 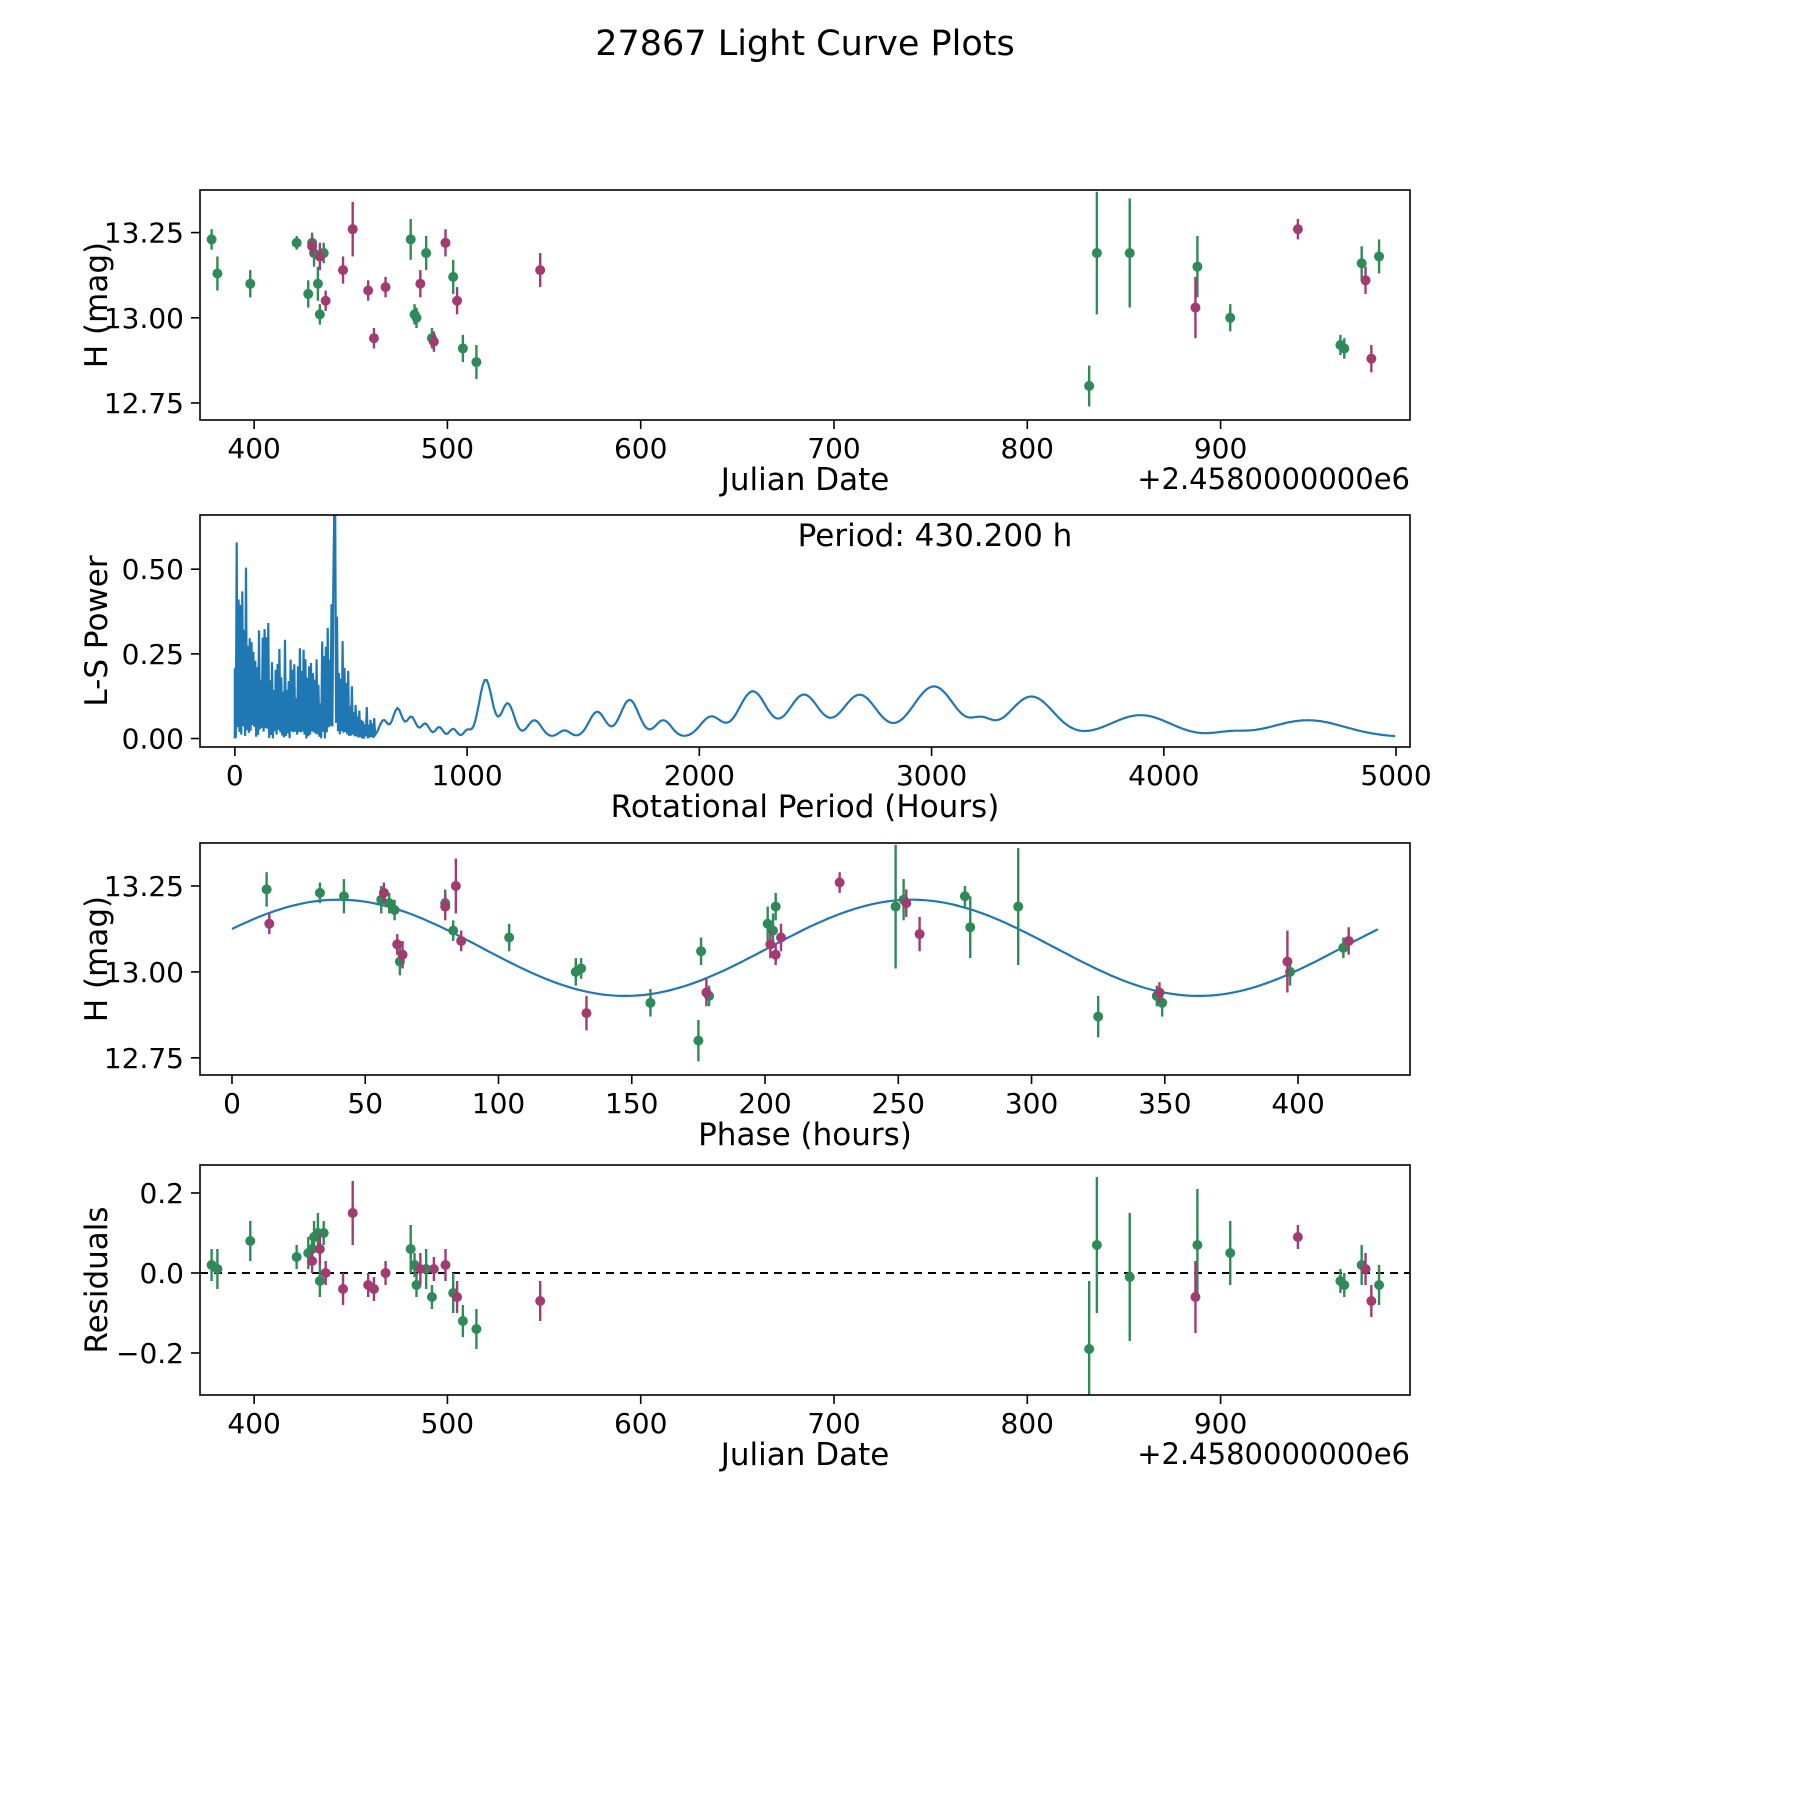 What do you see at coordinates (153, 569) in the screenshot?
I see `svg-text: 0.50` at bounding box center [153, 569].